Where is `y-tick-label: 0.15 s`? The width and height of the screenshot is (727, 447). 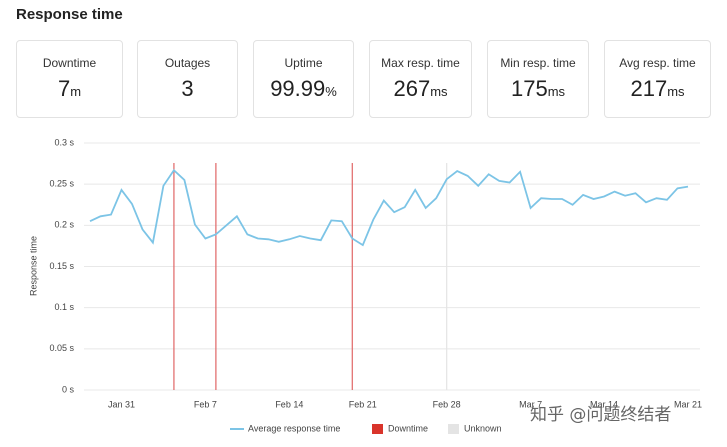
y-tick-label: 0.15 s is located at coordinates (61, 266).